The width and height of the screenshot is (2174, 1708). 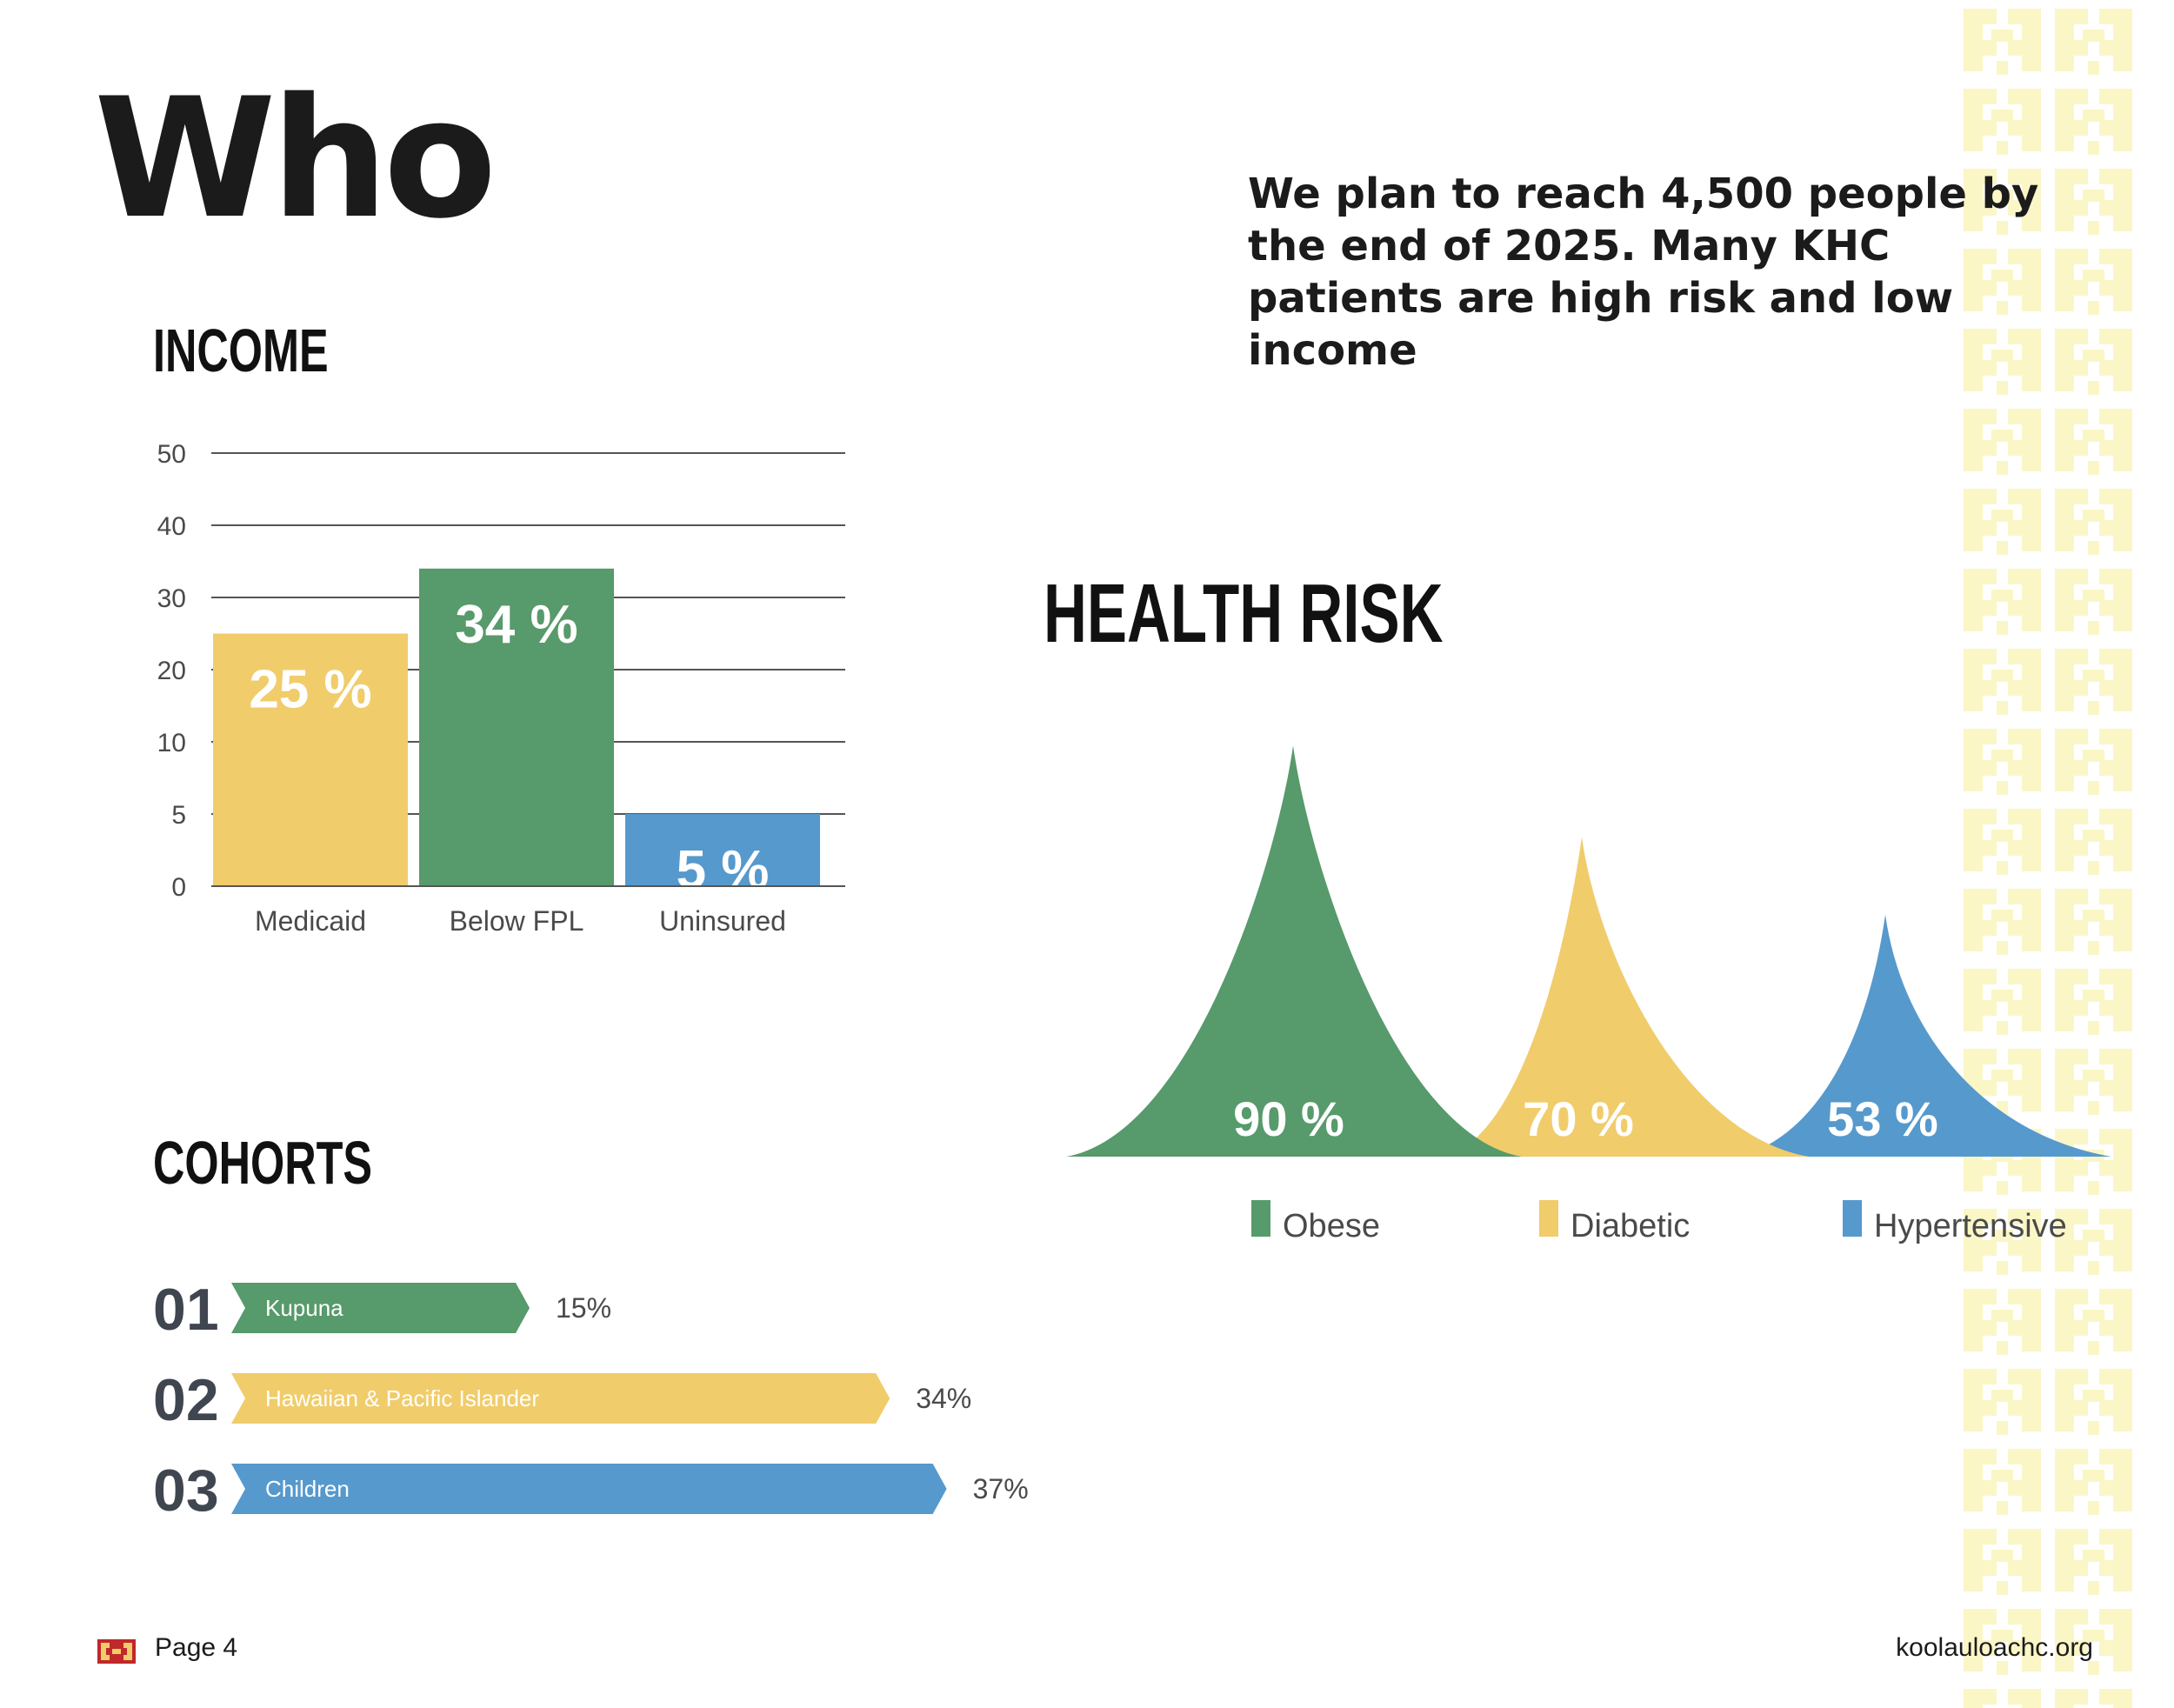 I want to click on cohort-label: Hawaiian & Pacific Islander, so click(x=402, y=1398).